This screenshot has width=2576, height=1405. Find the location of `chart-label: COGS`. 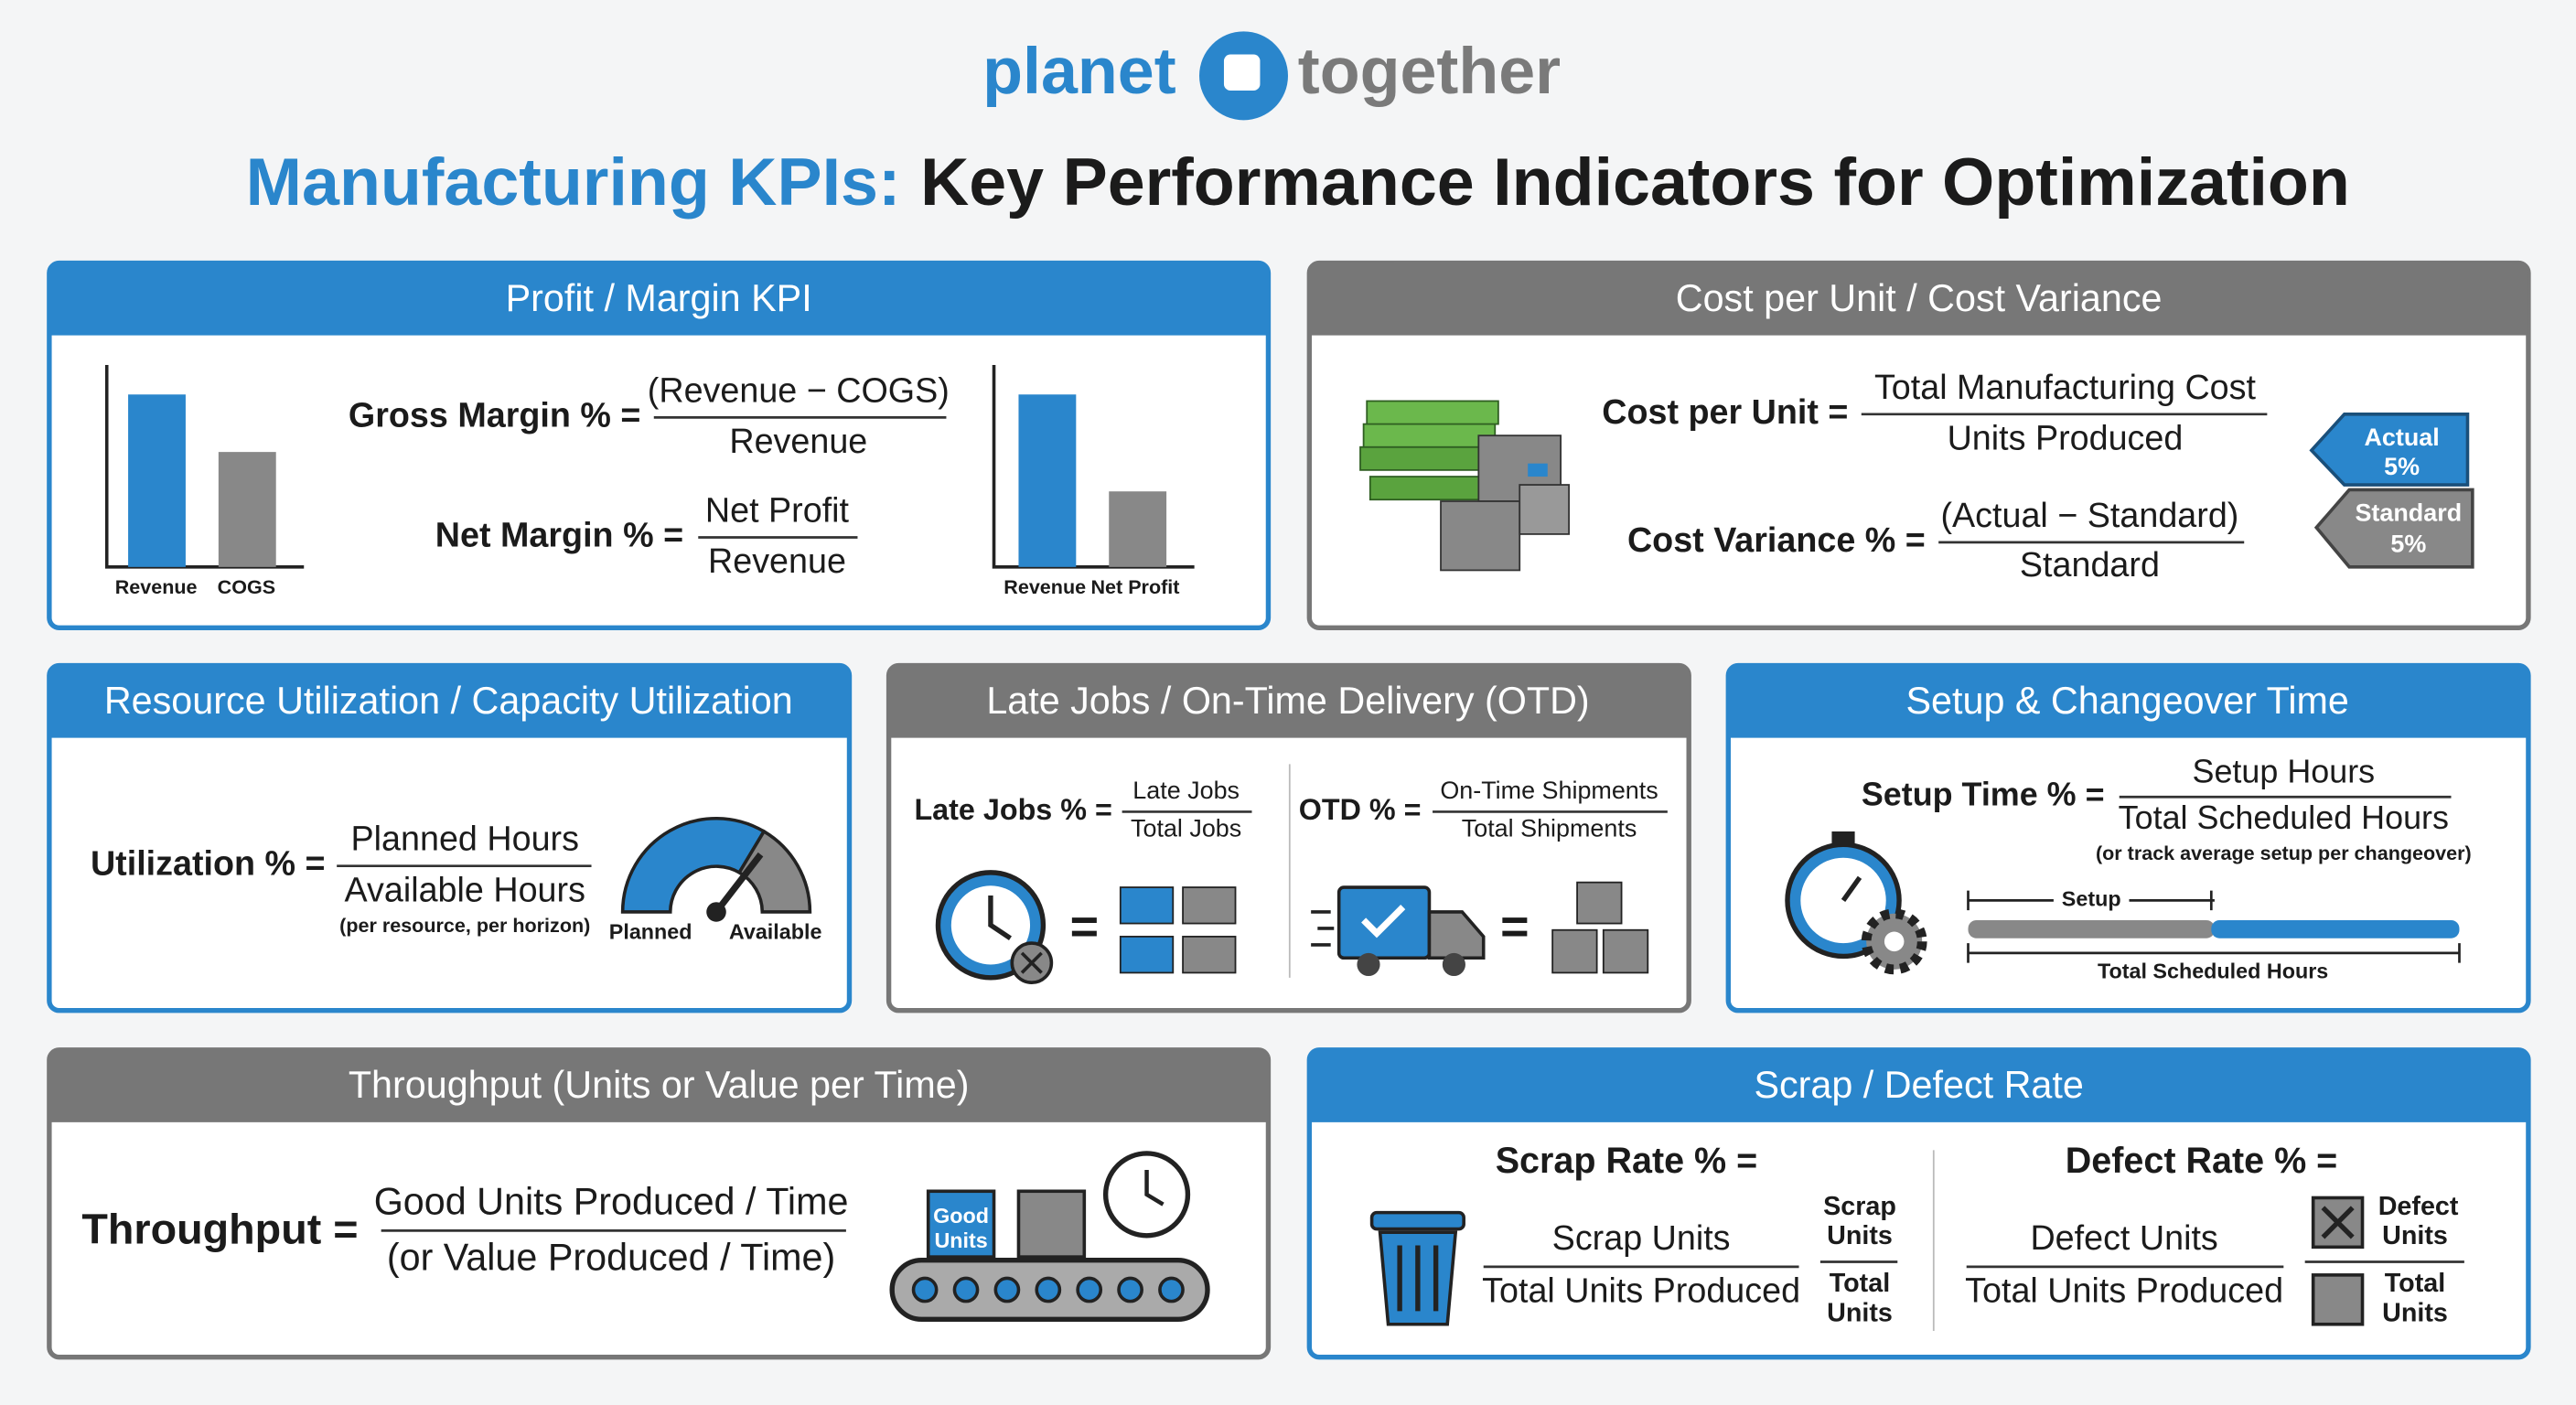

chart-label: COGS is located at coordinates (246, 586).